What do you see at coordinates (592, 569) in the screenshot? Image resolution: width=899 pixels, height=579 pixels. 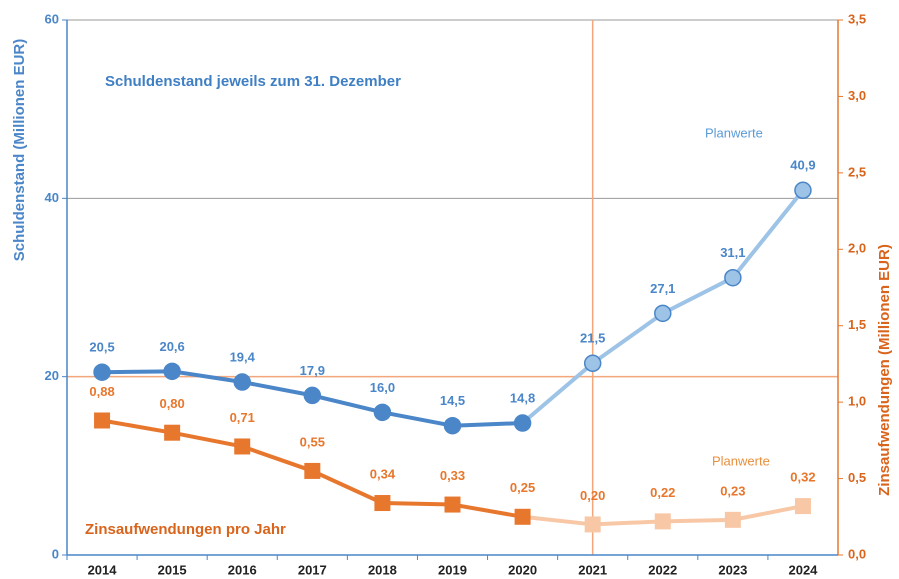 I see `x-tick-label: 2021` at bounding box center [592, 569].